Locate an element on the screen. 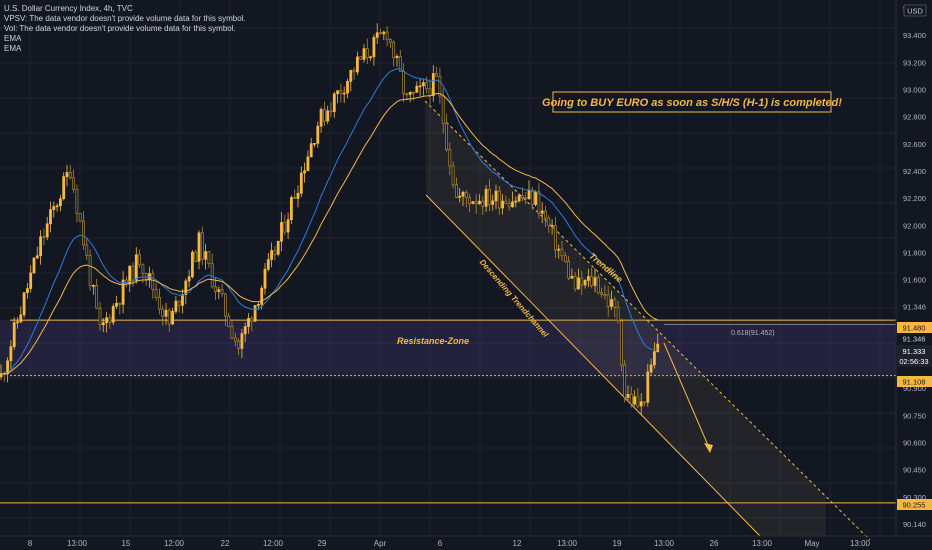 This screenshot has width=932, height=550. legend-ema-2: EMA is located at coordinates (13, 48).